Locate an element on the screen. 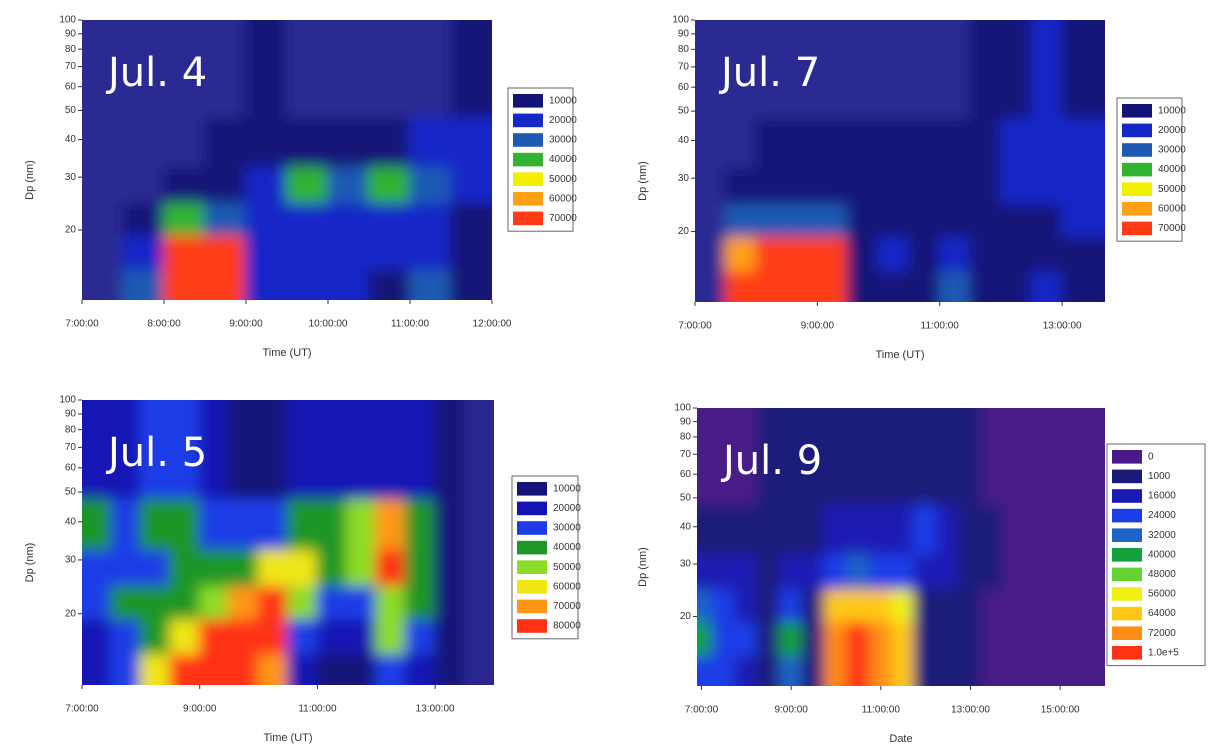 The image size is (1211, 744). x-tick-label: 13:00:00 is located at coordinates (1062, 326).